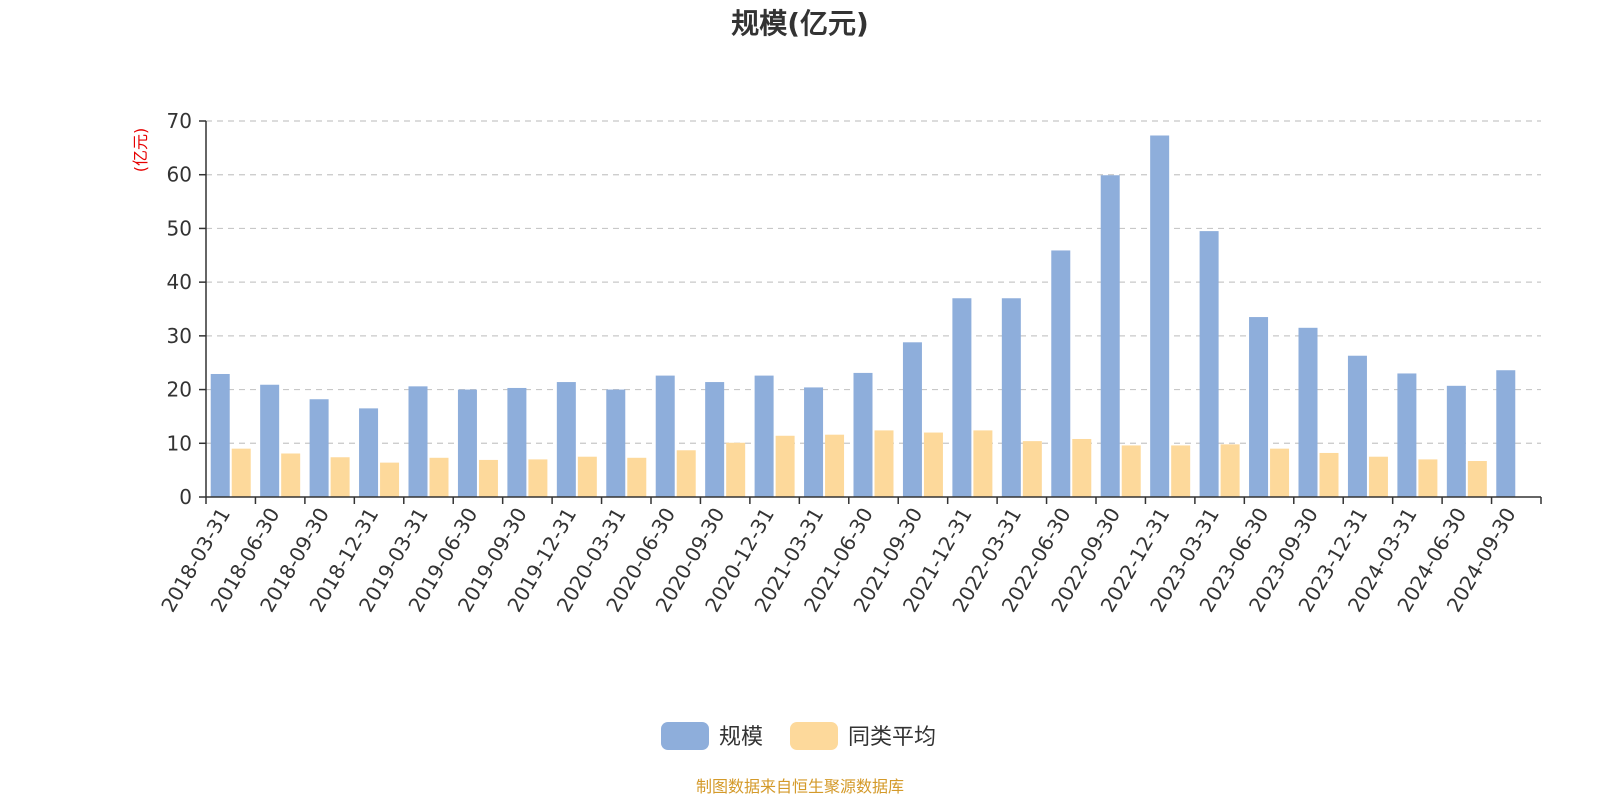 The width and height of the screenshot is (1600, 800). Describe the element at coordinates (800, 786) in the screenshot. I see `source-note: 制图数据来自恒生聚源数据库` at that location.